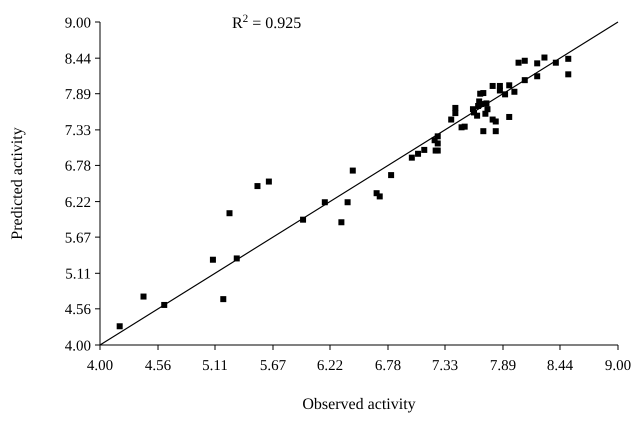 This screenshot has width=638, height=425. I want to click on x-tick-label: 6.22, so click(330, 366).